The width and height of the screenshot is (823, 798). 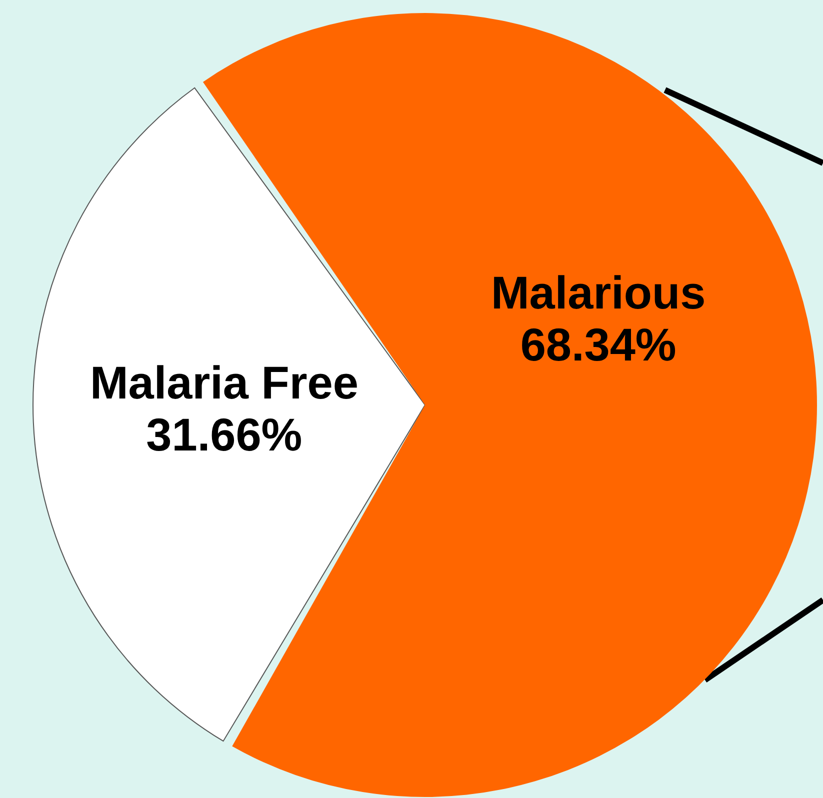 What do you see at coordinates (598, 292) in the screenshot?
I see `slice-label: Malarious` at bounding box center [598, 292].